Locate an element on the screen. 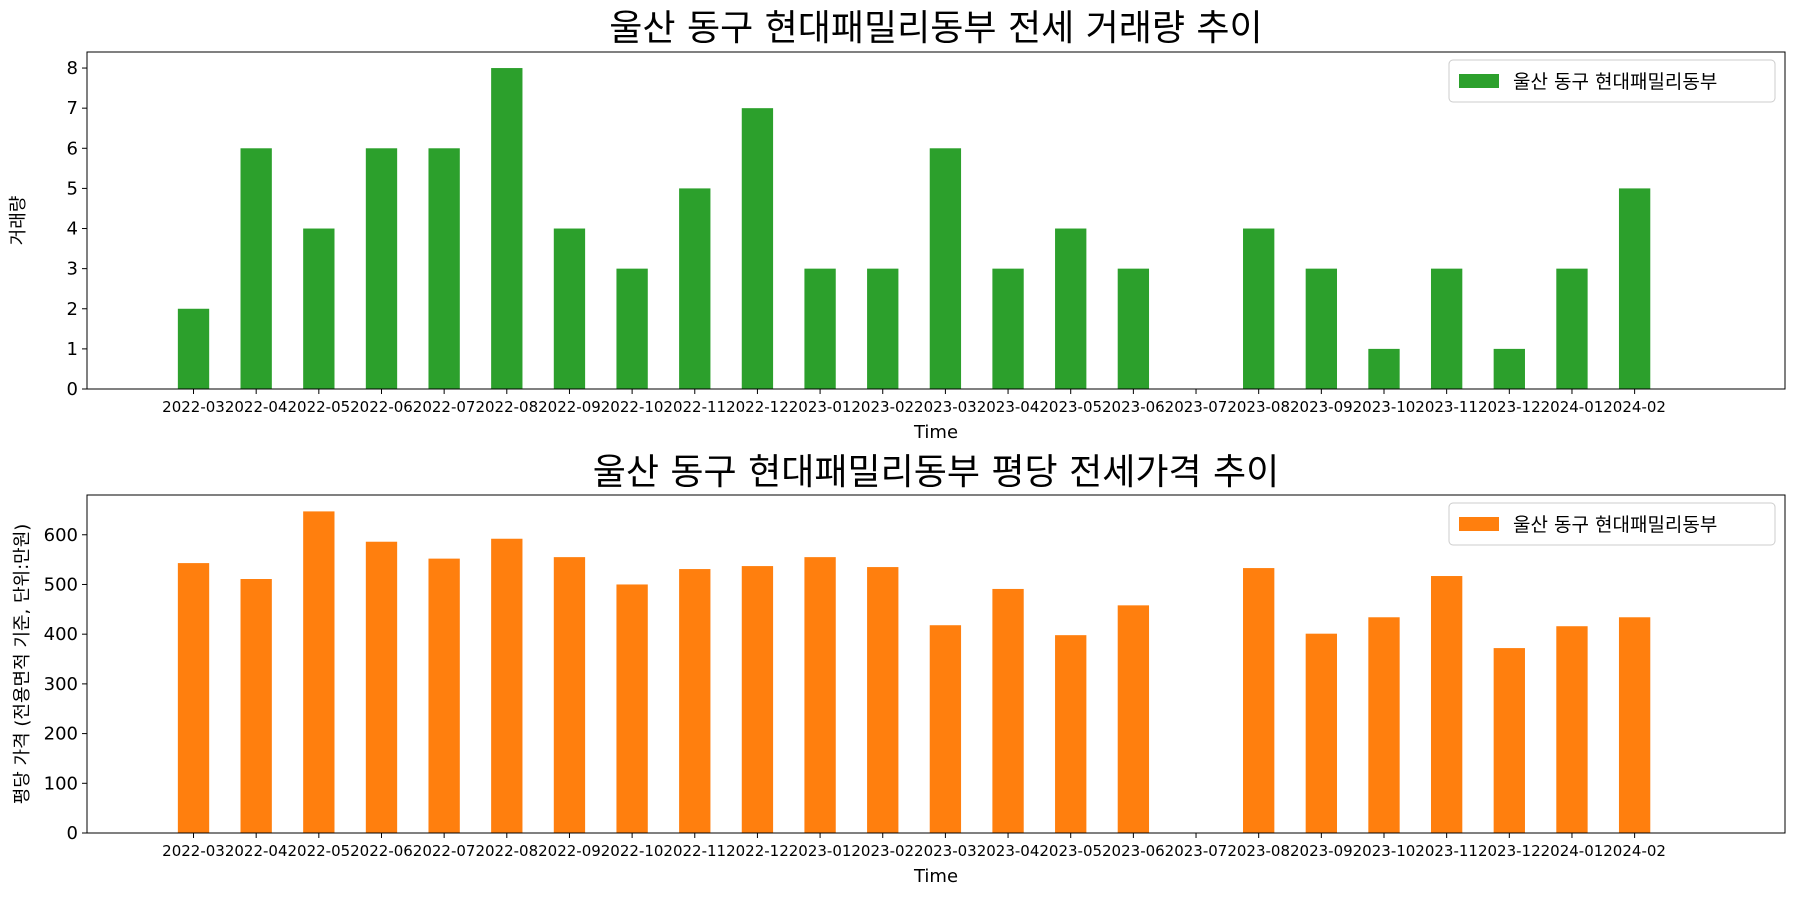  x-tick-label: 2023-12 is located at coordinates (1509, 407).